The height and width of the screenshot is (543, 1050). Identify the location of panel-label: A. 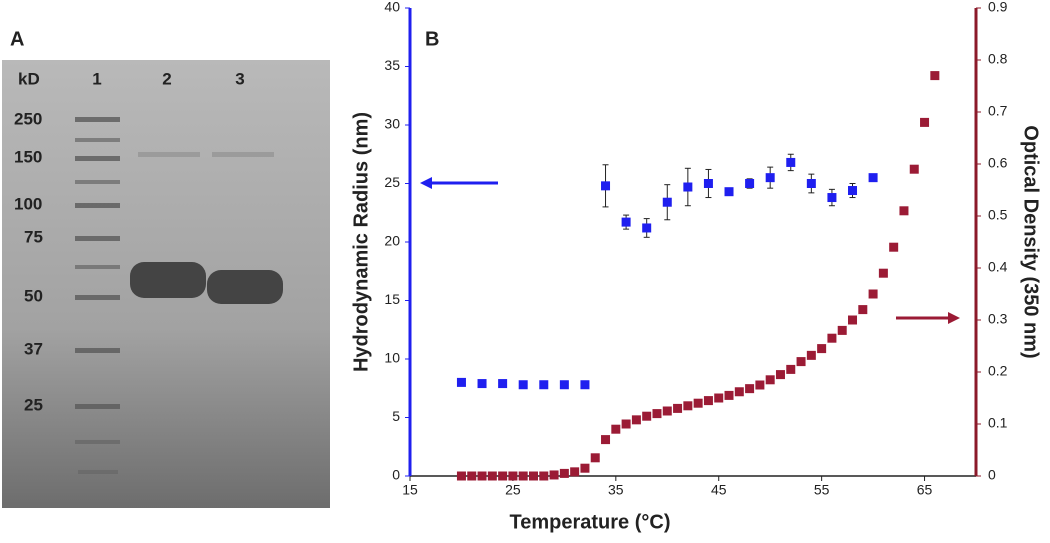
(17, 39).